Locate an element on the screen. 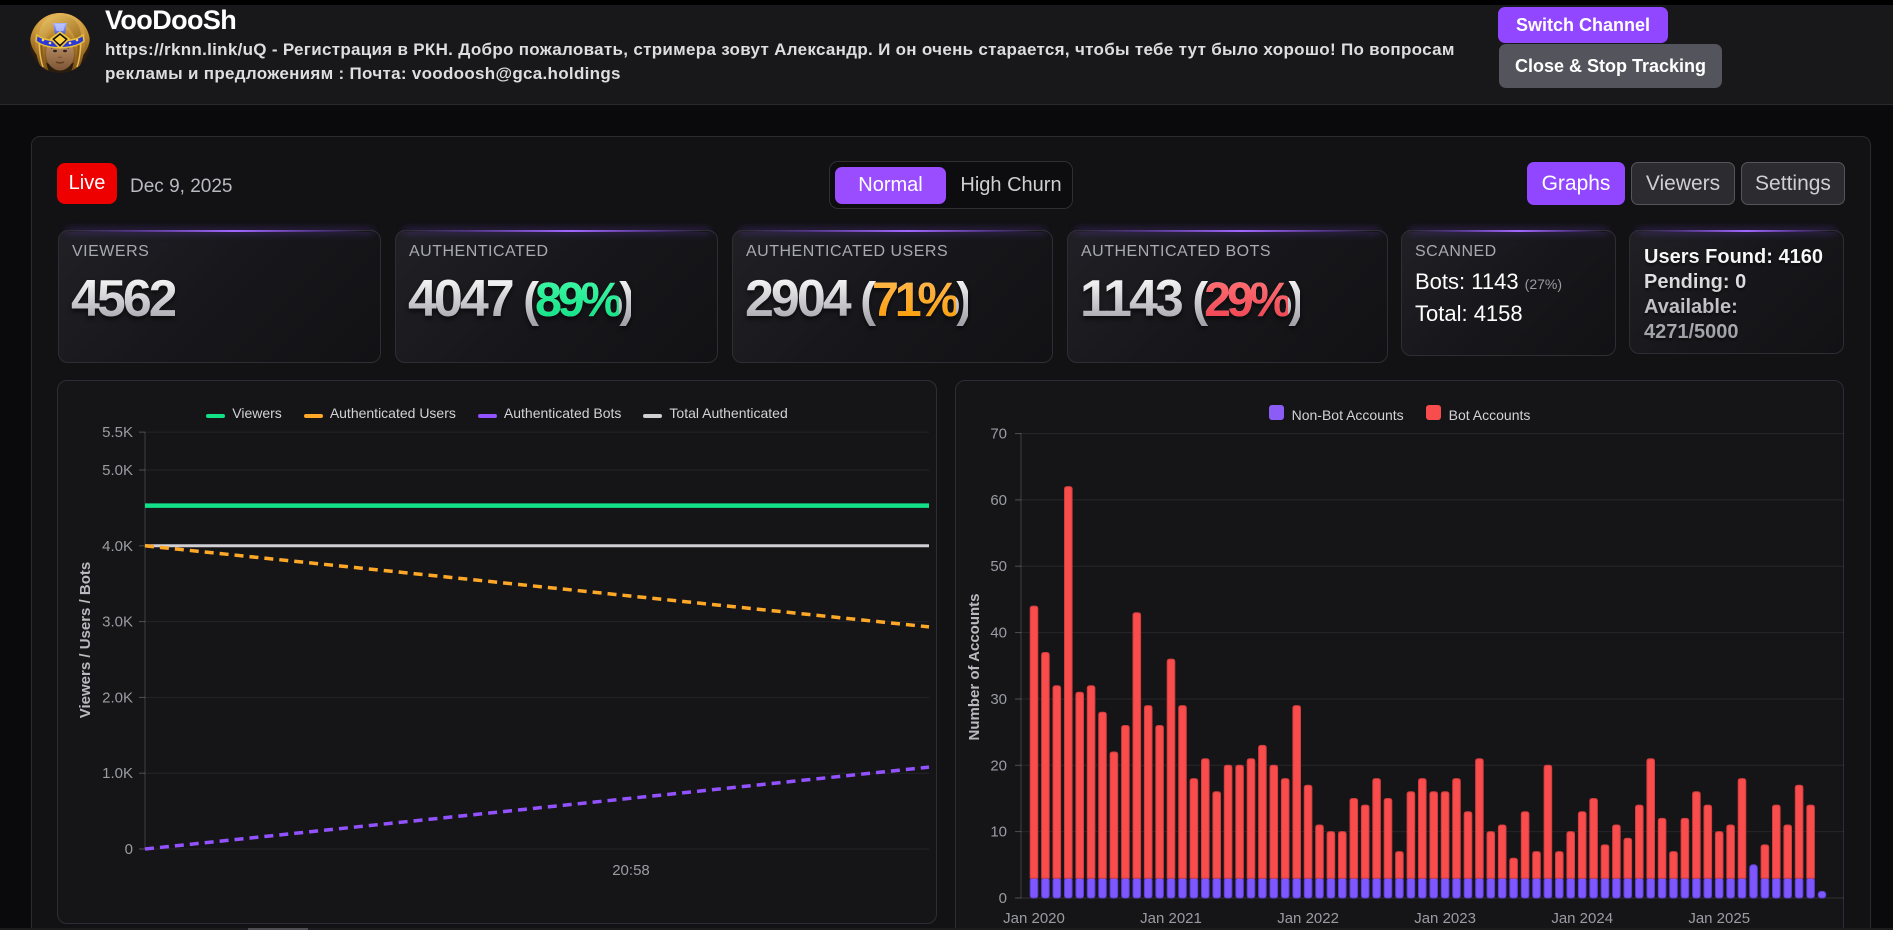 The width and height of the screenshot is (1893, 930). svg-text: 4.0K is located at coordinates (117, 546).